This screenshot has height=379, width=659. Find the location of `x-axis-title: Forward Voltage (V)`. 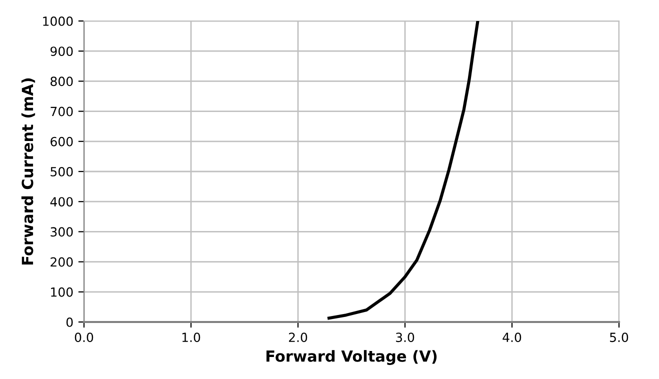

x-axis-title: Forward Voltage (V) is located at coordinates (351, 357).